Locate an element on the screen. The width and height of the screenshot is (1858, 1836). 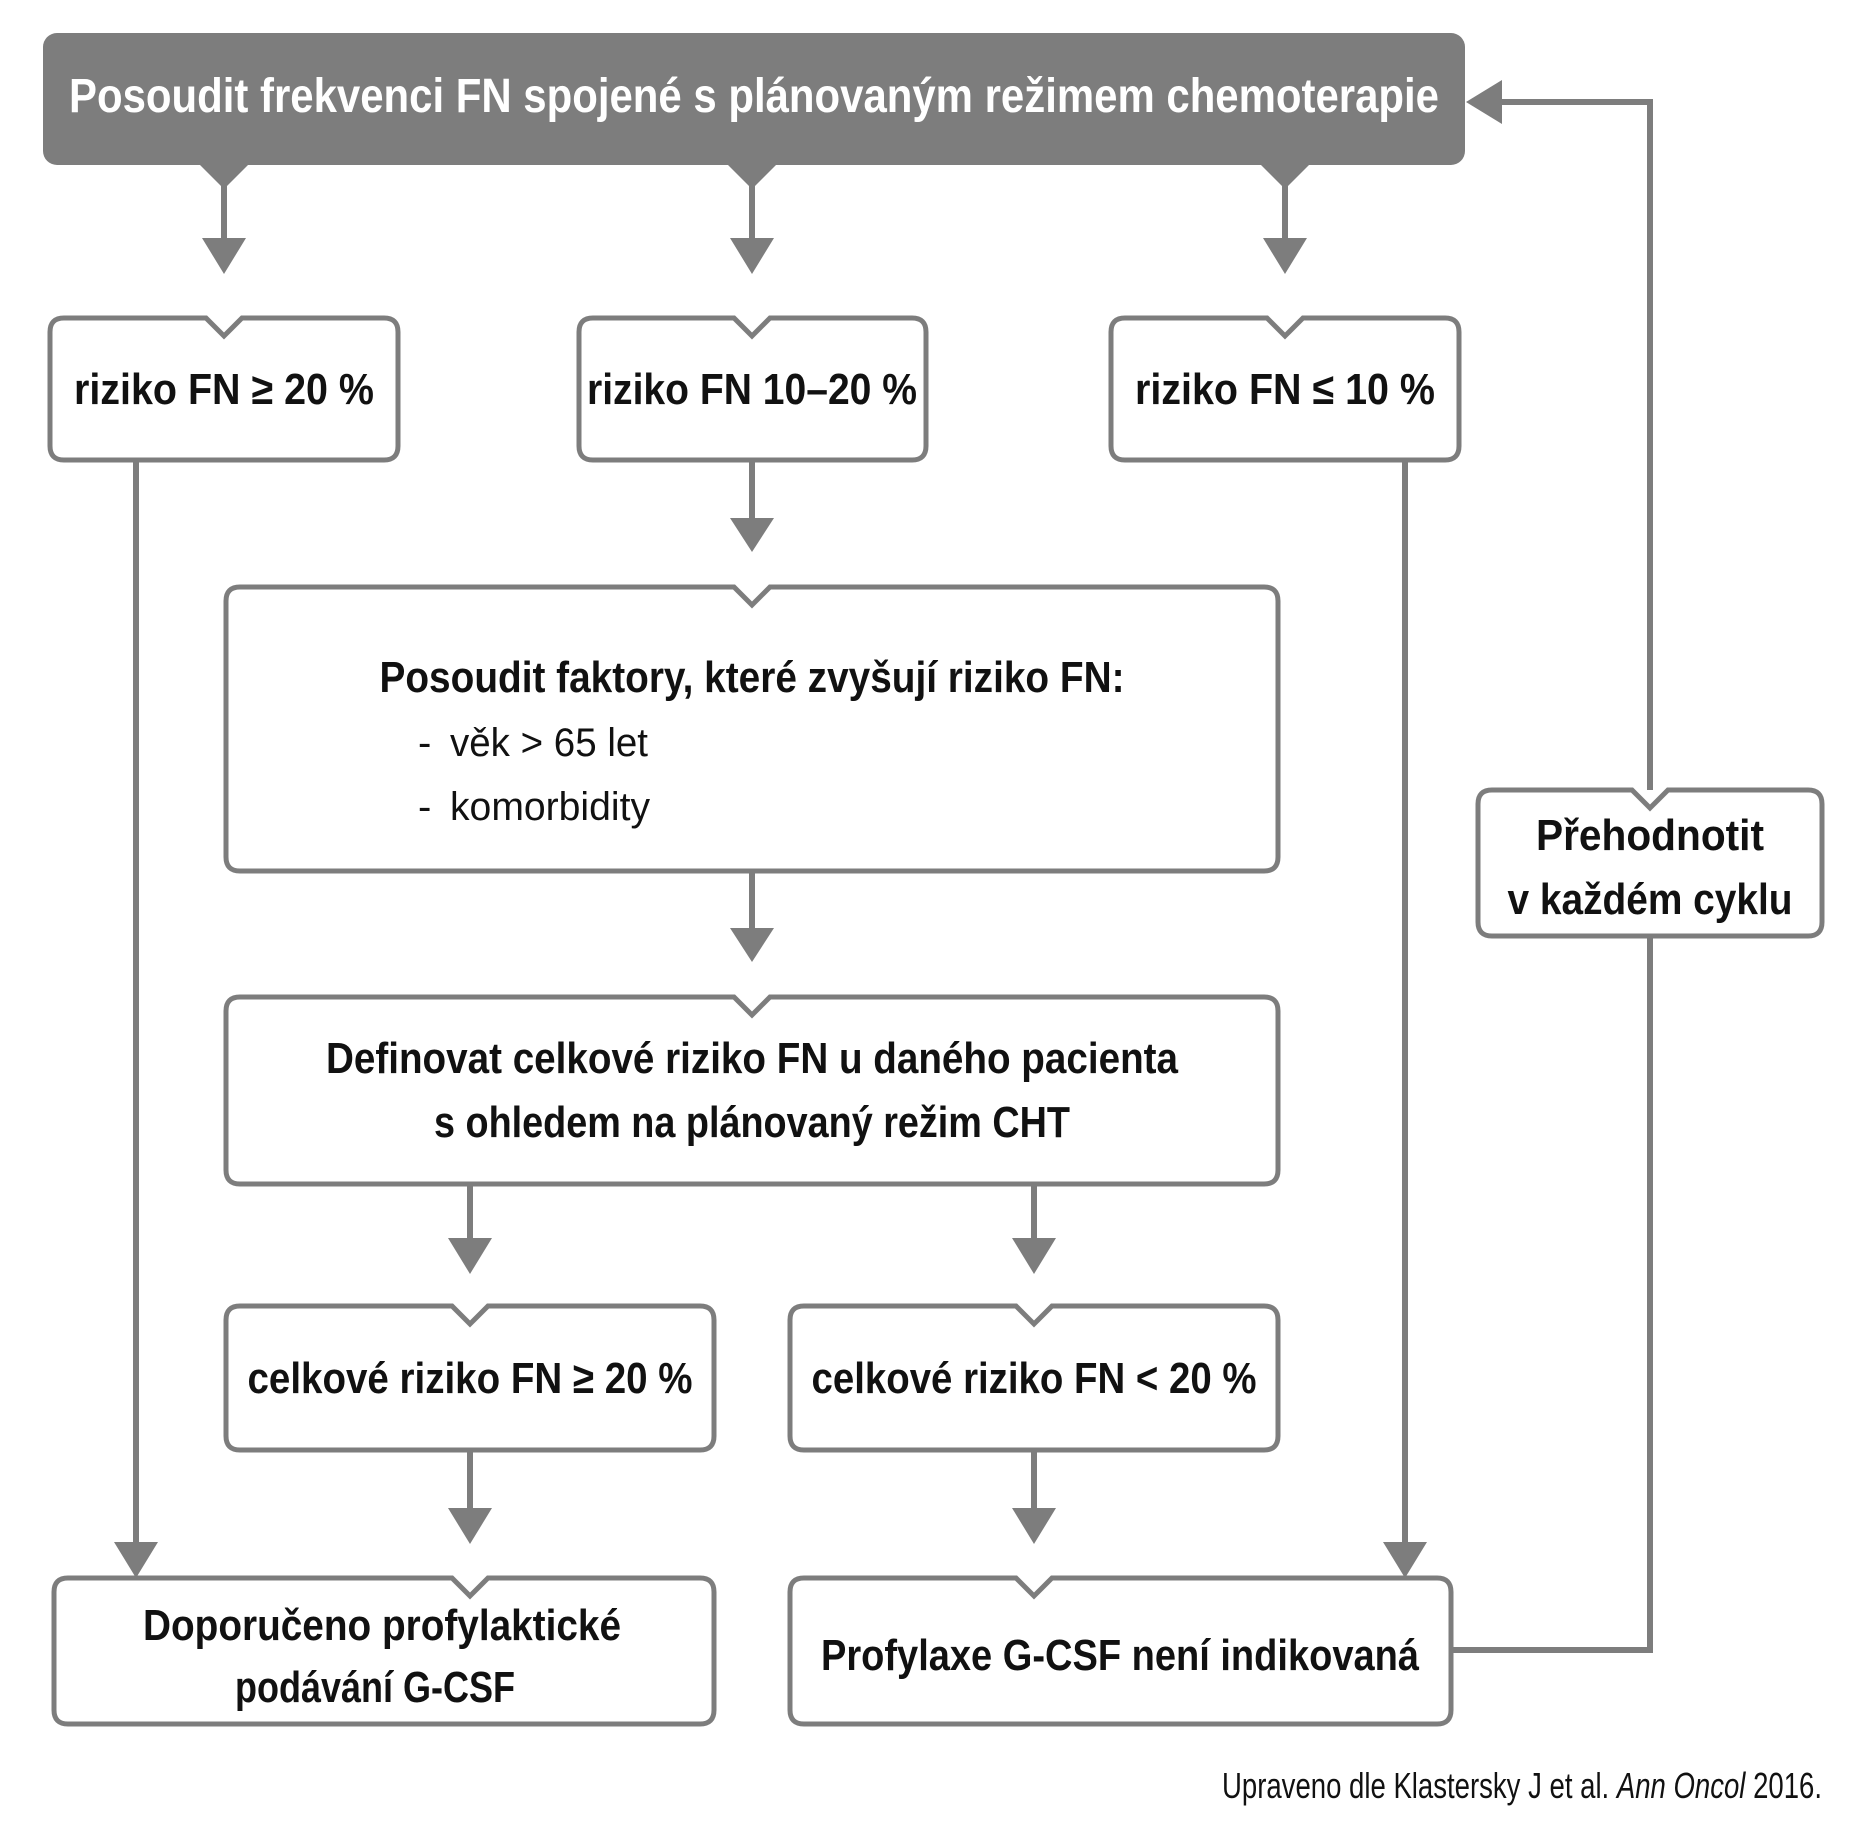
source-journal: Ann Oncol is located at coordinates (1680, 1785).